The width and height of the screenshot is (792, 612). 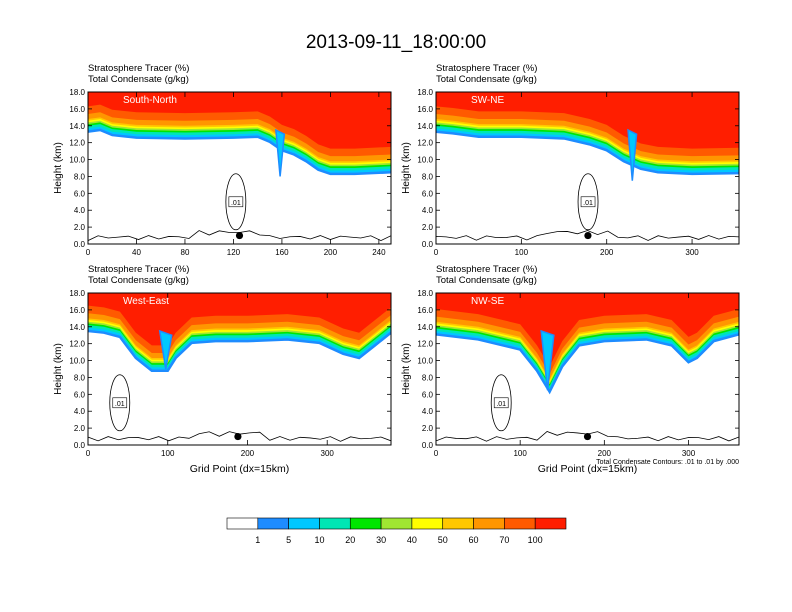 What do you see at coordinates (319, 540) in the screenshot?
I see `legend-level-label: 10` at bounding box center [319, 540].